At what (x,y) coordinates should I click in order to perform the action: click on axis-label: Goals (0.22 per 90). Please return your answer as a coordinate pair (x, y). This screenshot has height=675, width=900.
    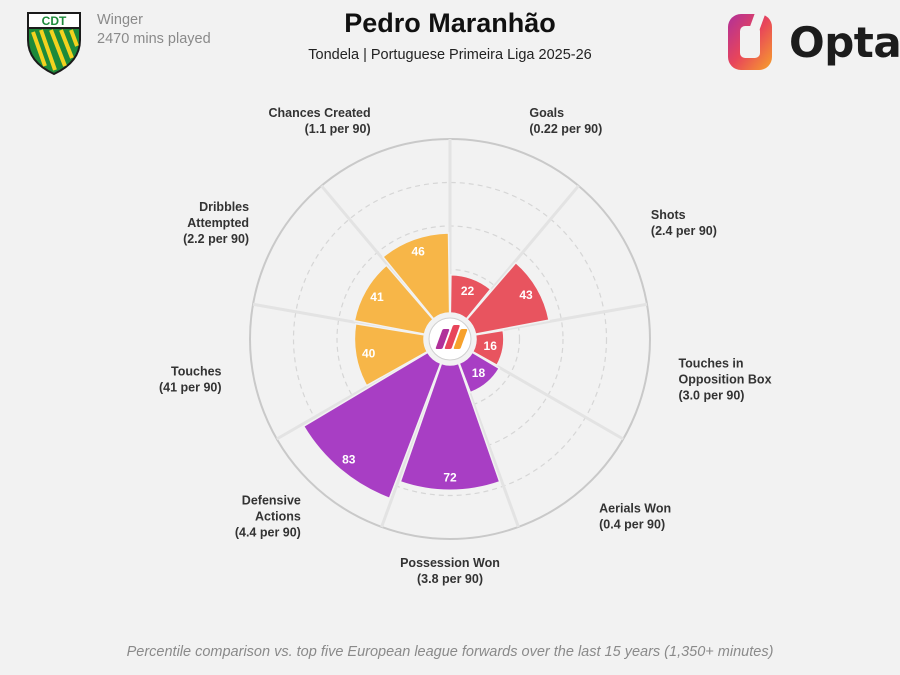
    Looking at the image, I should click on (565, 121).